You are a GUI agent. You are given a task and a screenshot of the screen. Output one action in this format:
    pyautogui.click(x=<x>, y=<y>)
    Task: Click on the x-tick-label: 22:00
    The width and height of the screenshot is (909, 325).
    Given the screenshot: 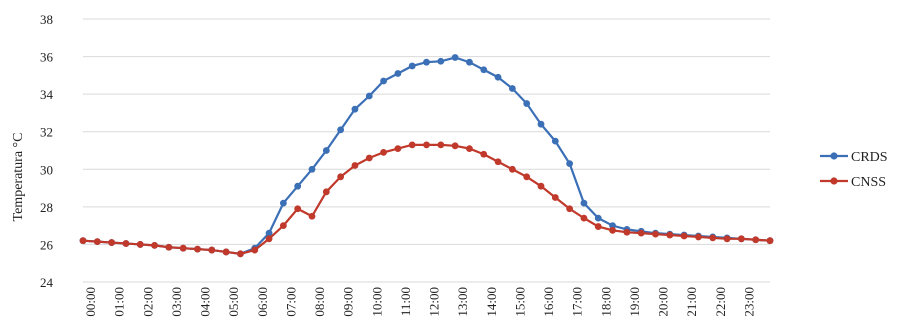 What is the action you would take?
    pyautogui.click(x=720, y=302)
    